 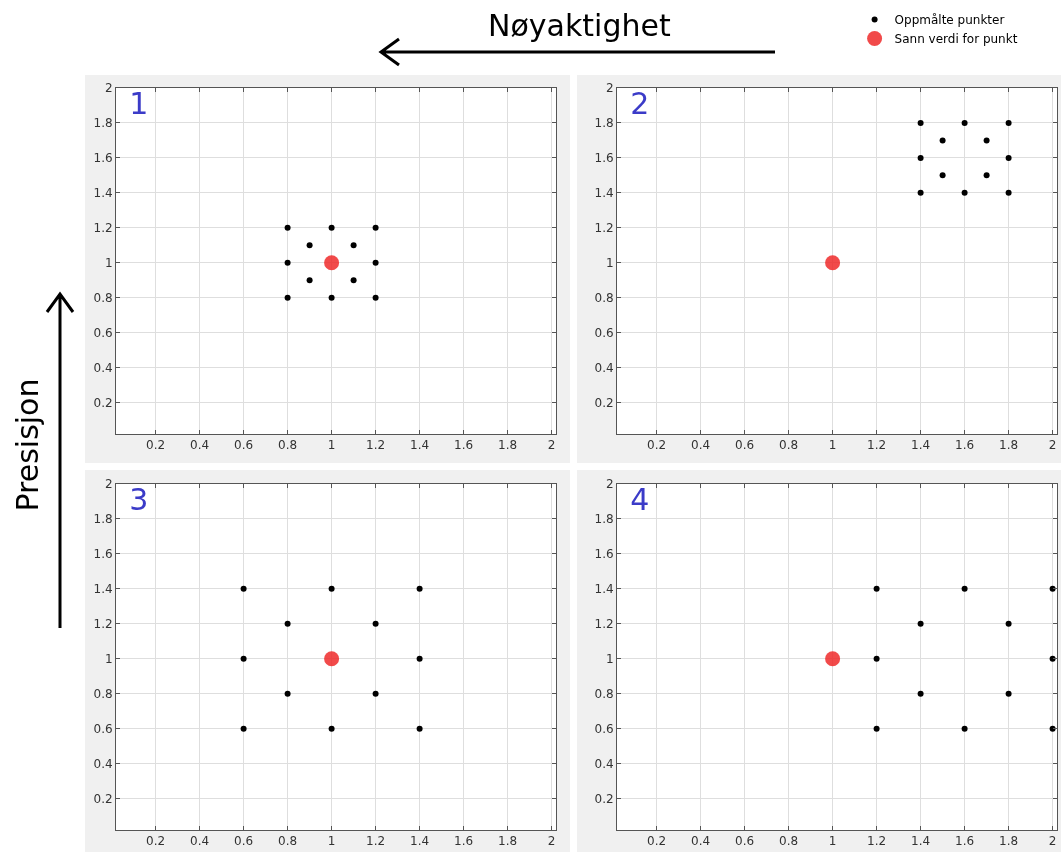 What do you see at coordinates (579, 25) in the screenshot?
I see `text: Nøyaktighet` at bounding box center [579, 25].